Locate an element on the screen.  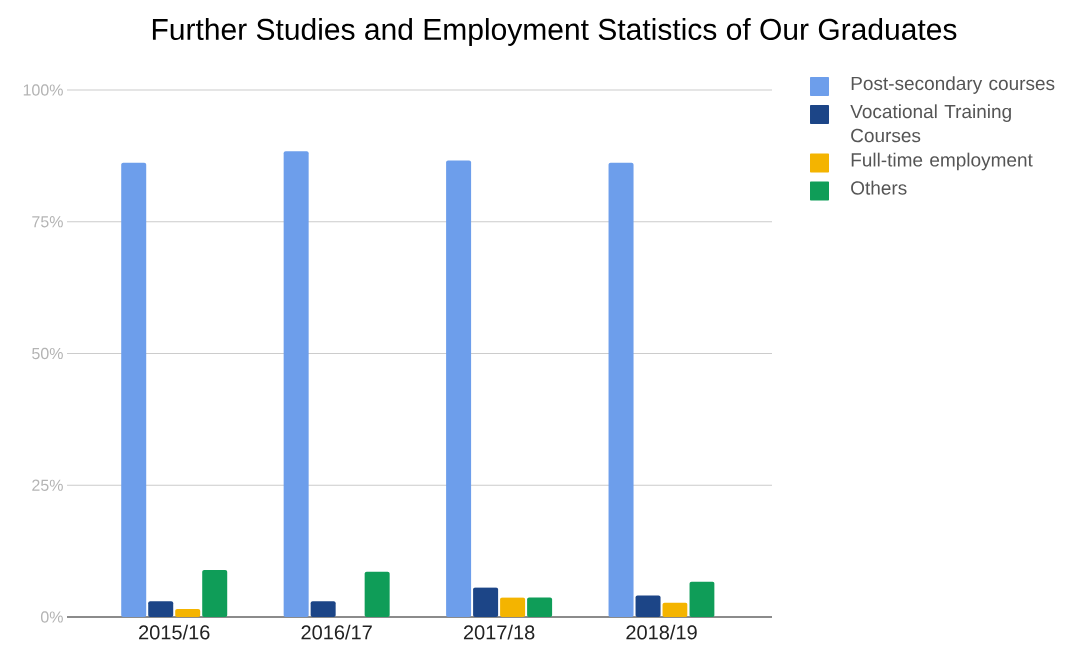
y-tick-label: 100% is located at coordinates (43, 90).